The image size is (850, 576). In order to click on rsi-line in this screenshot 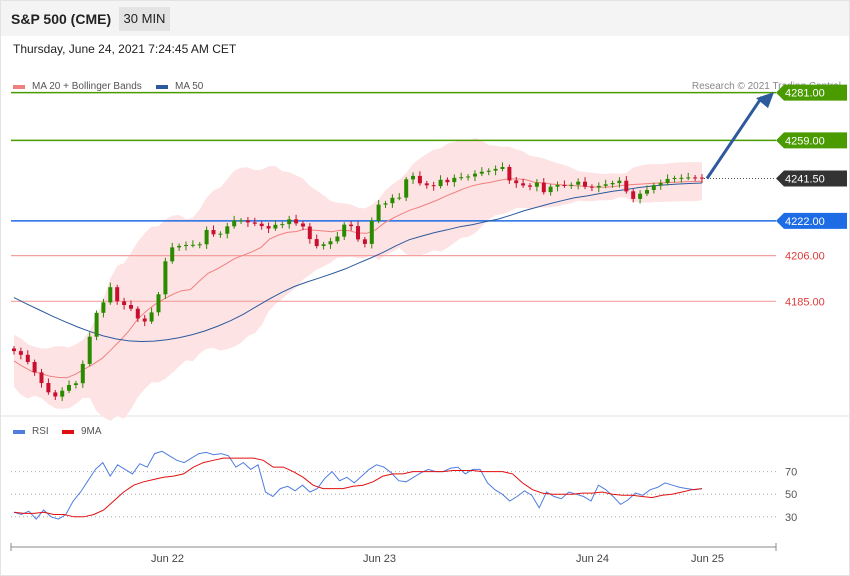, I will do `click(358, 485)`.